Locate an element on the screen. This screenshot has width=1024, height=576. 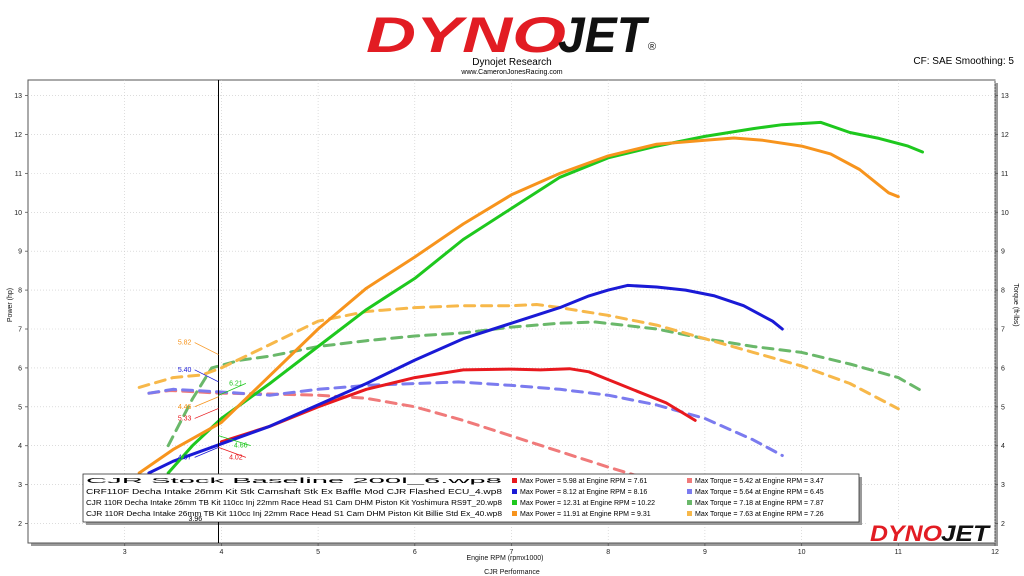
x-tick-label: 12 is located at coordinates (995, 552).